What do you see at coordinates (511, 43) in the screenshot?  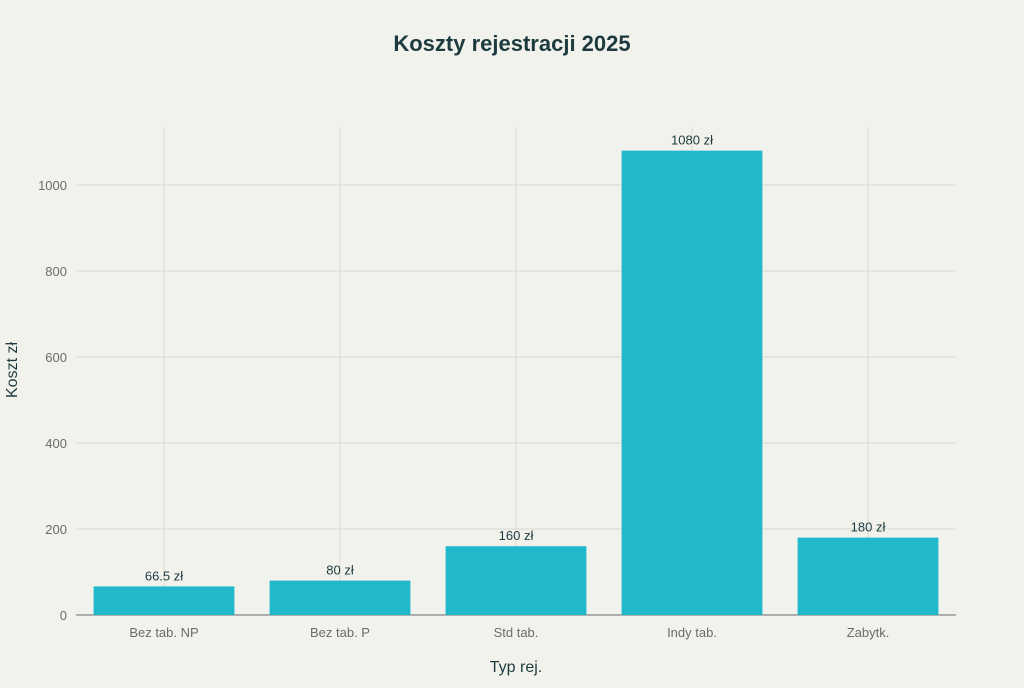 I see `chart-title: Koszty rejestracji 2025` at bounding box center [511, 43].